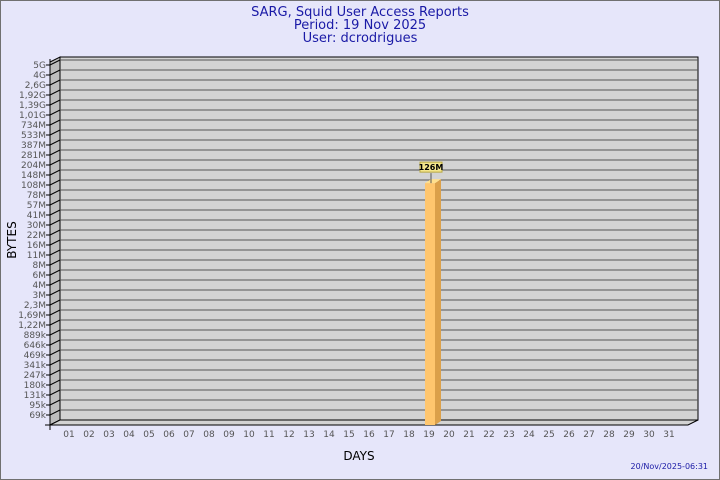 The width and height of the screenshot is (720, 480). I want to click on bar-value-label: 126M, so click(431, 167).